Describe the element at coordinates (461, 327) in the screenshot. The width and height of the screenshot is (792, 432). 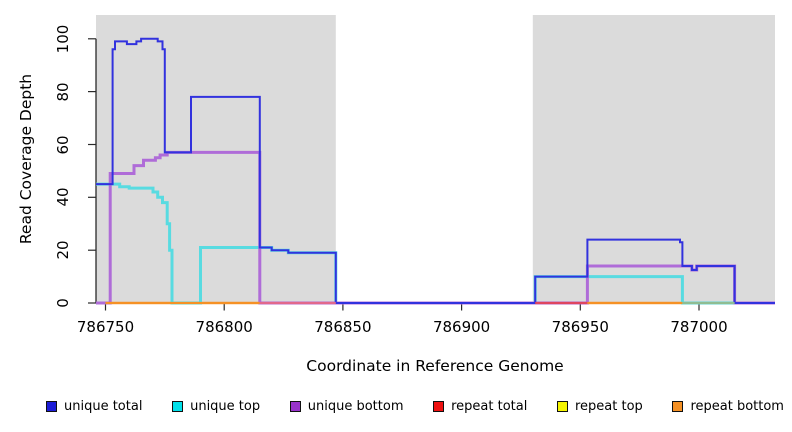
I see `x-tick-label: 786900` at that location.